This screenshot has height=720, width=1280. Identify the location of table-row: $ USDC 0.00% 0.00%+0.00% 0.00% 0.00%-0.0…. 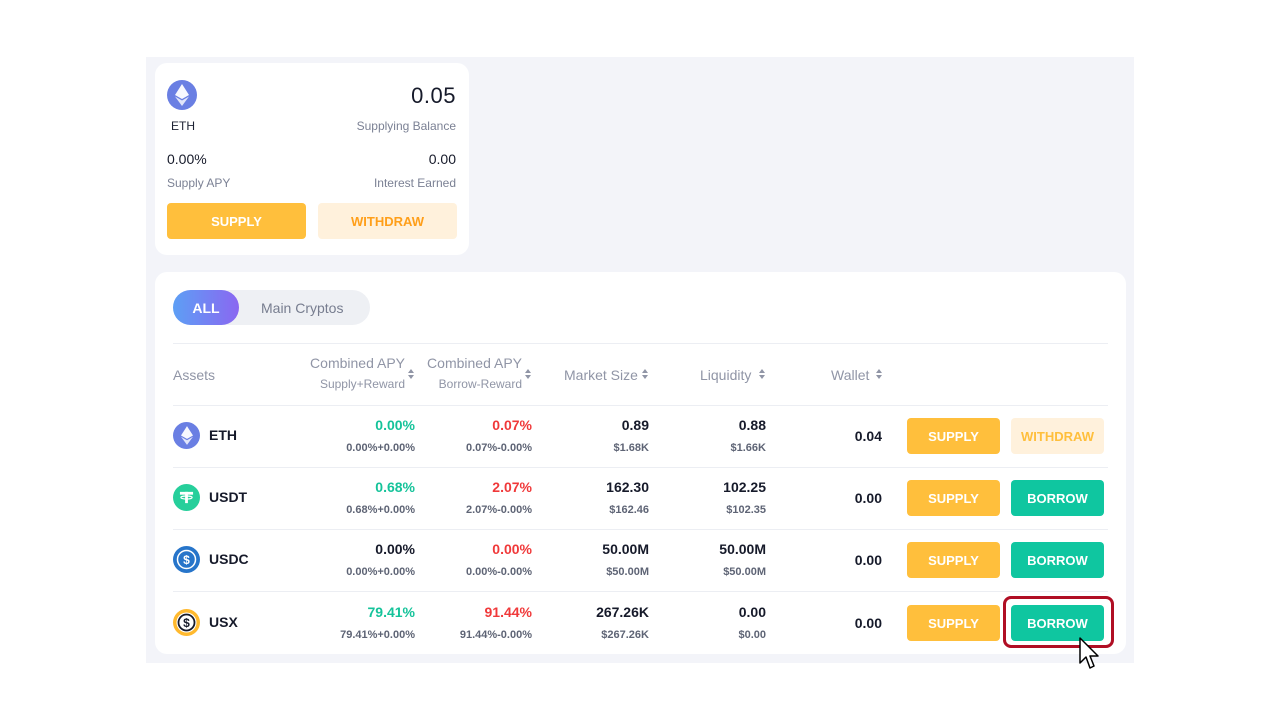
(640, 560).